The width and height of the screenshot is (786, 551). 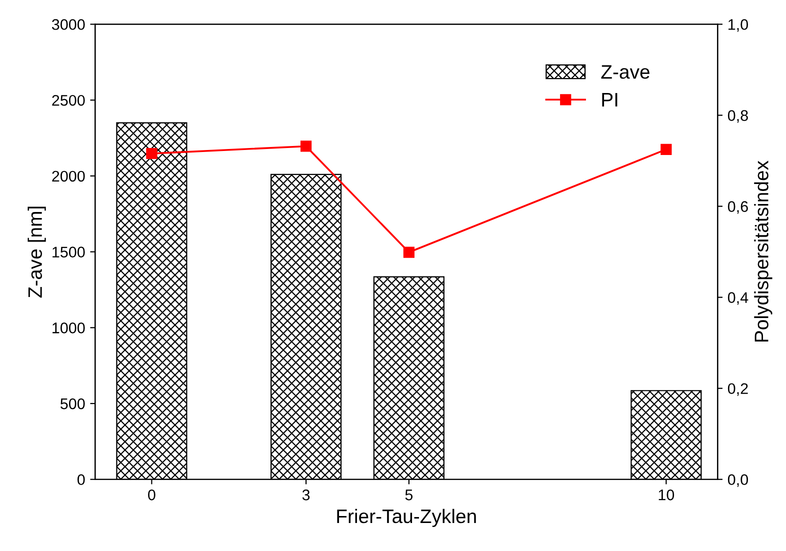 What do you see at coordinates (409, 495) in the screenshot?
I see `x-tick-label: 5` at bounding box center [409, 495].